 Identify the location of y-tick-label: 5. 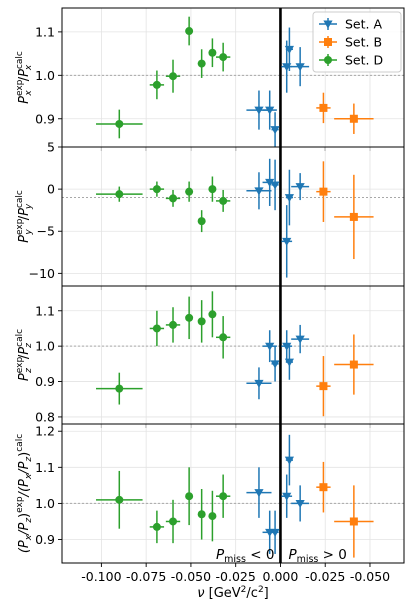
(51, 147).